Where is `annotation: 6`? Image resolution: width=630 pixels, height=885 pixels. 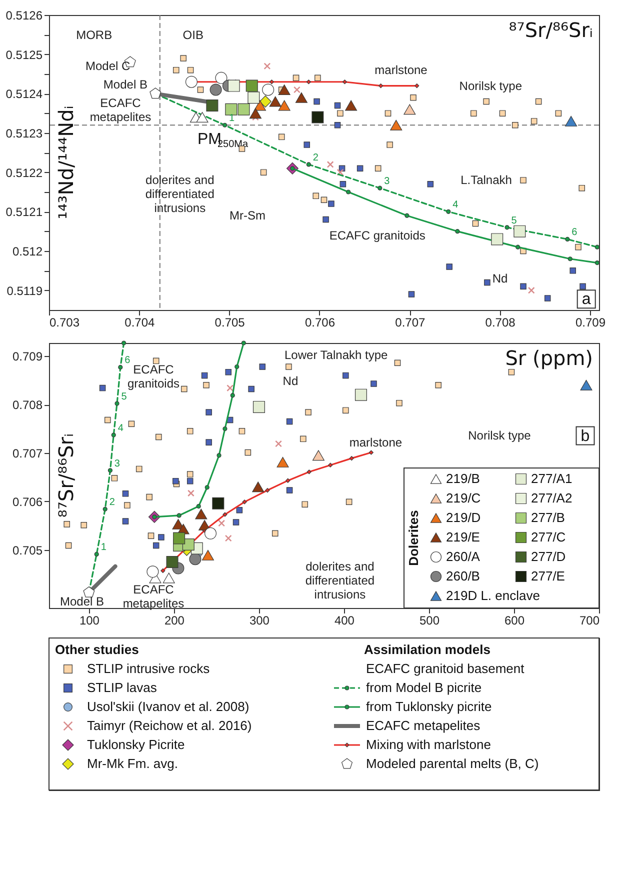 annotation: 6 is located at coordinates (575, 232).